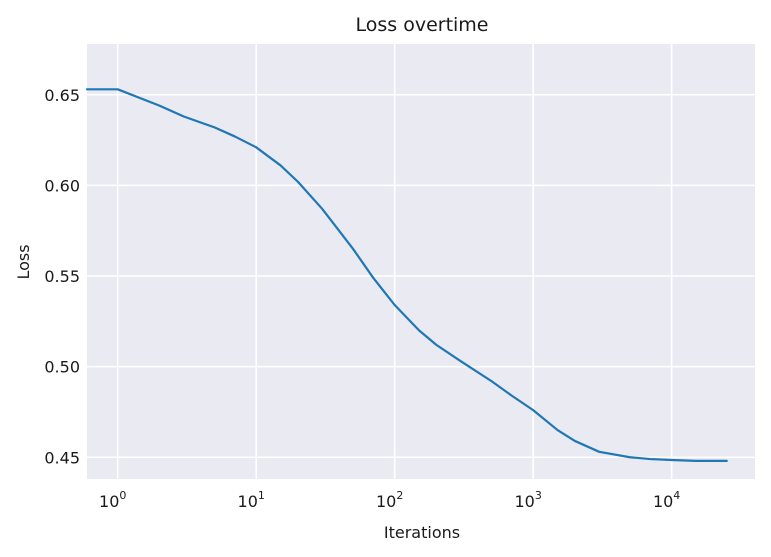 This screenshot has height=557, width=771. What do you see at coordinates (62, 95) in the screenshot?
I see `y-tick-label: 0.65` at bounding box center [62, 95].